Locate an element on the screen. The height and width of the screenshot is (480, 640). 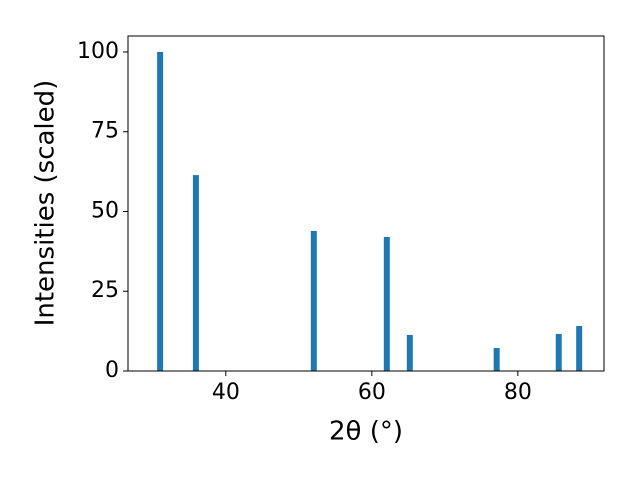
y-tick-label: 100 is located at coordinates (98, 51).